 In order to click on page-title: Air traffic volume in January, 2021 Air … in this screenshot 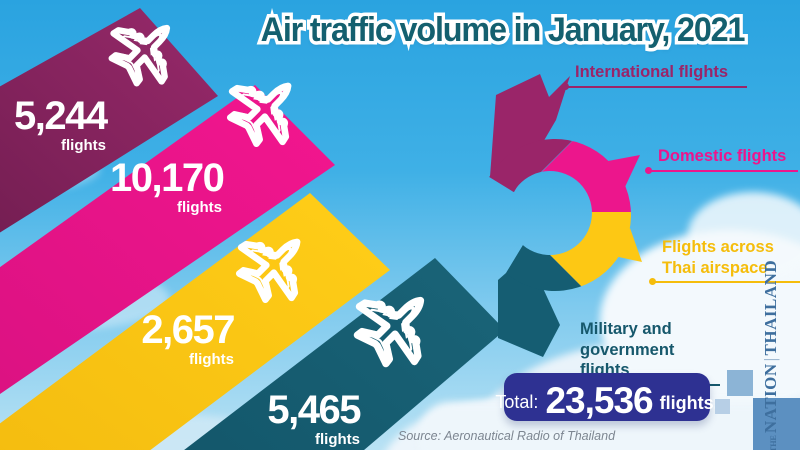, I will do `click(502, 30)`.